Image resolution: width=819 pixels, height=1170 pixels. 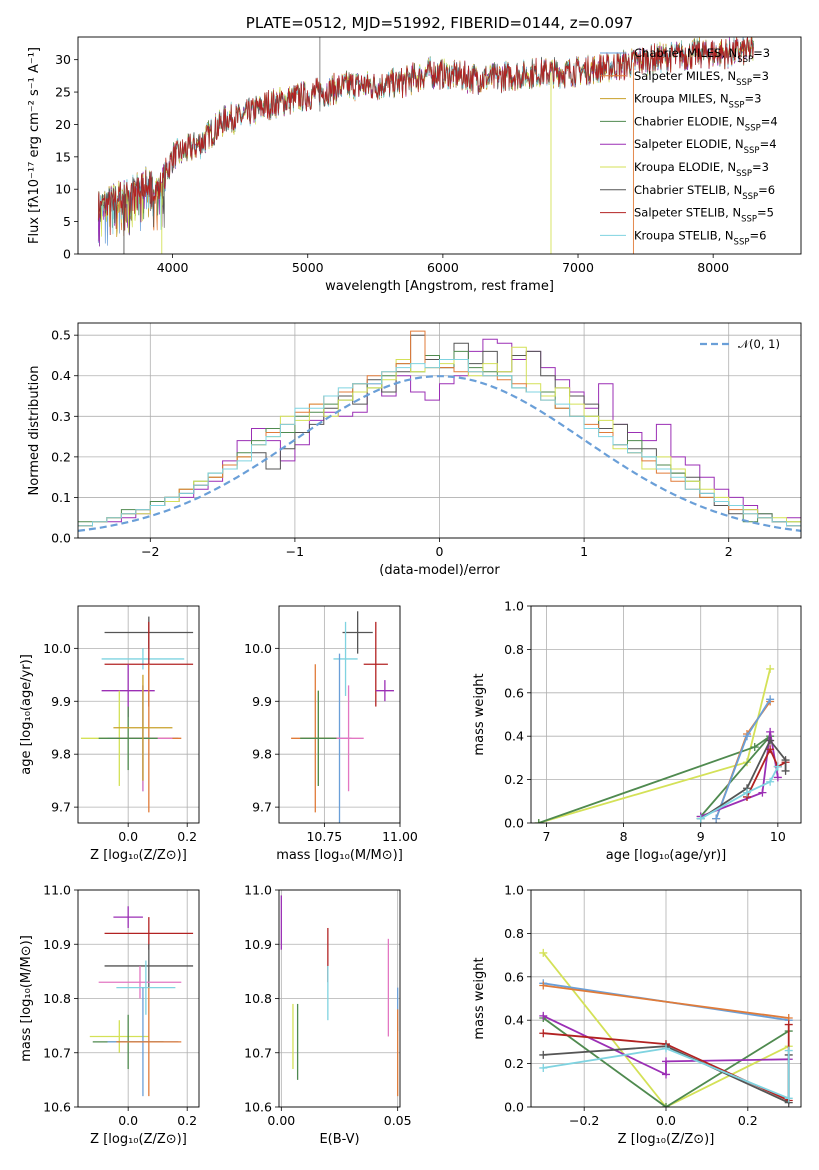 I want to click on y-tick-label: 9.7, so click(x=262, y=807).